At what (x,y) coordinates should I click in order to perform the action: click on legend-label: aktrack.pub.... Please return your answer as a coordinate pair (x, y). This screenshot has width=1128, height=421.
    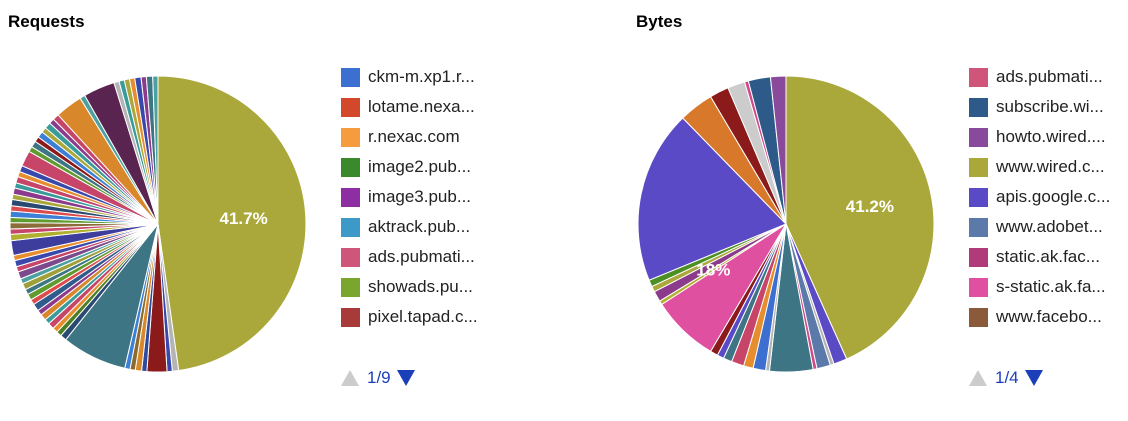
    Looking at the image, I should click on (419, 226).